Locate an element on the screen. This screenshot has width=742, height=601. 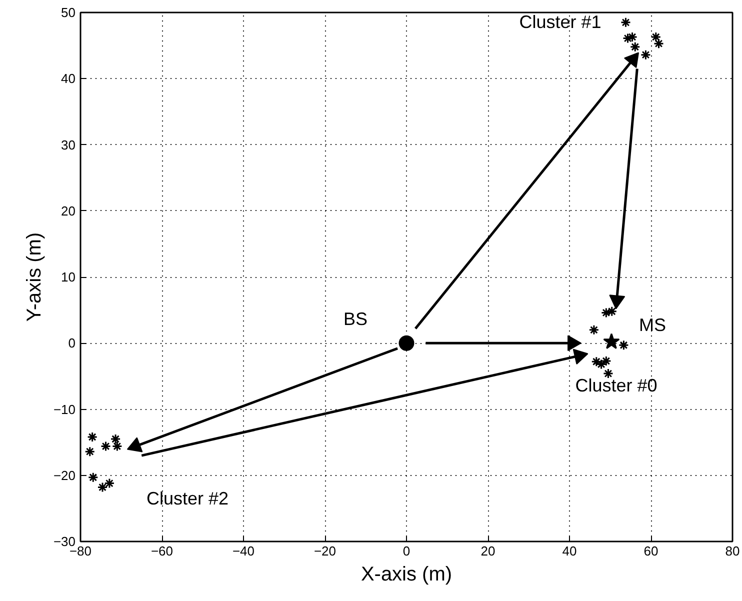
x-tick-label: −60 is located at coordinates (162, 551).